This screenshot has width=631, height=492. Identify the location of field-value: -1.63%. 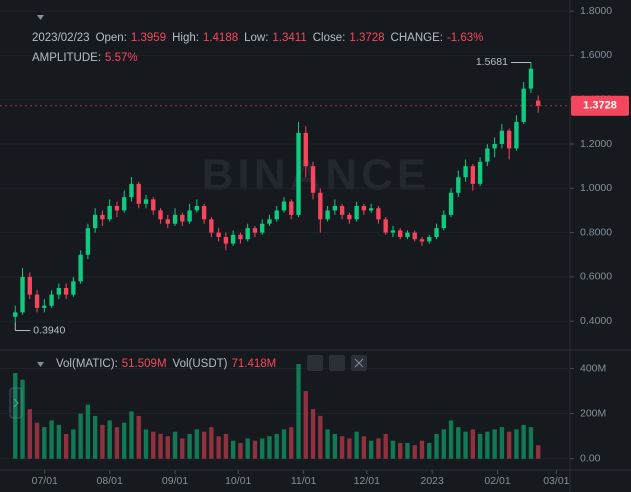
(465, 38).